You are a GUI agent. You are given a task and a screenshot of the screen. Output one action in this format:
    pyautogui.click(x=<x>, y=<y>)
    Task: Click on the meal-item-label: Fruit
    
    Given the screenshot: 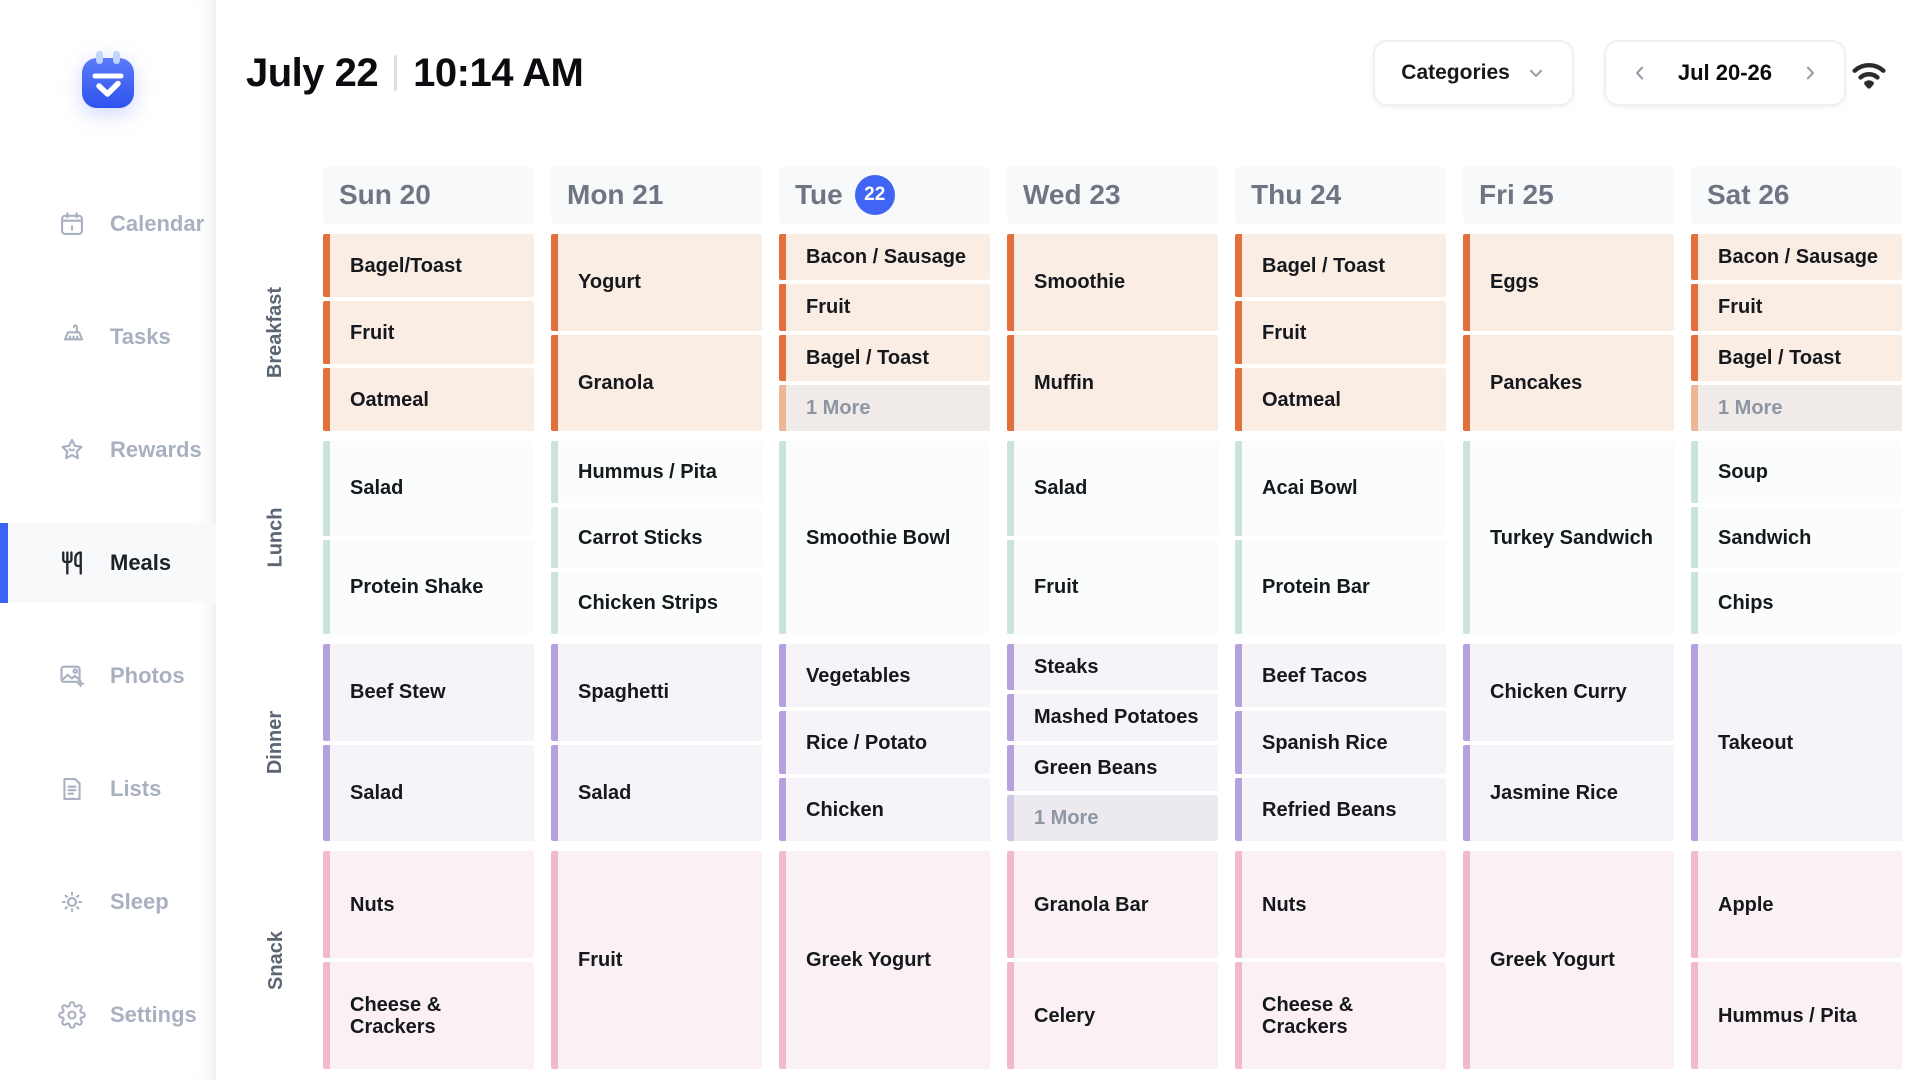 What is the action you would take?
    pyautogui.click(x=1740, y=307)
    